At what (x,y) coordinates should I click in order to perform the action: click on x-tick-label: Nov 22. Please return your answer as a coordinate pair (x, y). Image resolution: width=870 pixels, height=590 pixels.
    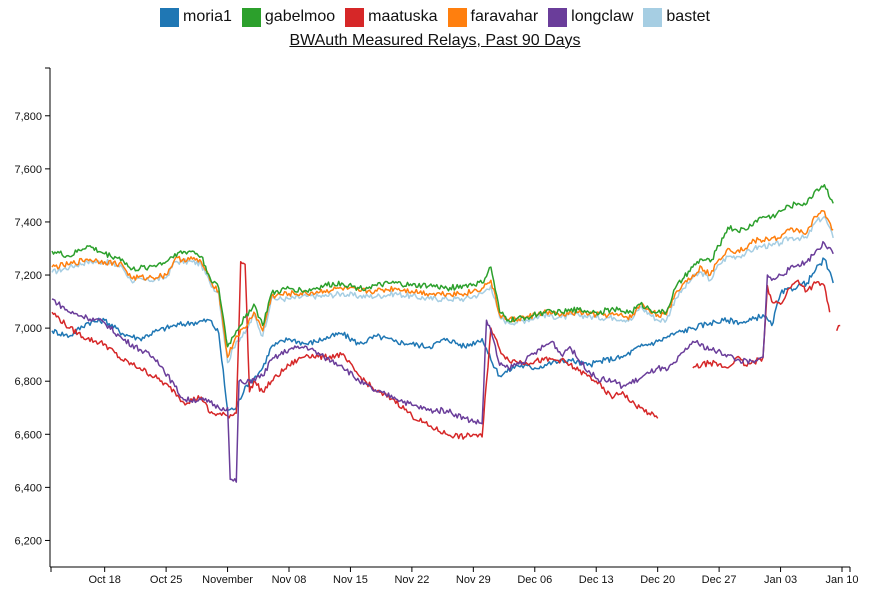
    Looking at the image, I should click on (411, 580).